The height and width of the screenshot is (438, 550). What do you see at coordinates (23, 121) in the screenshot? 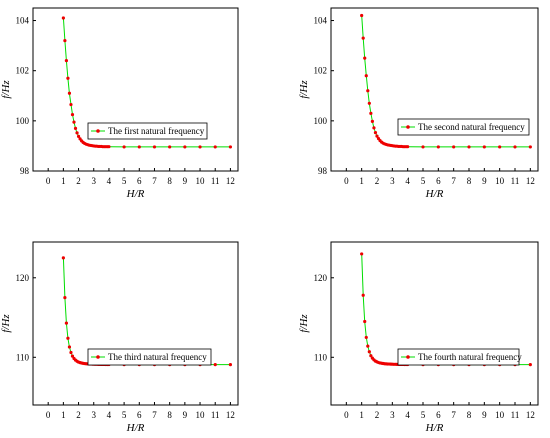
I see `y-tick-label: 100` at bounding box center [23, 121].